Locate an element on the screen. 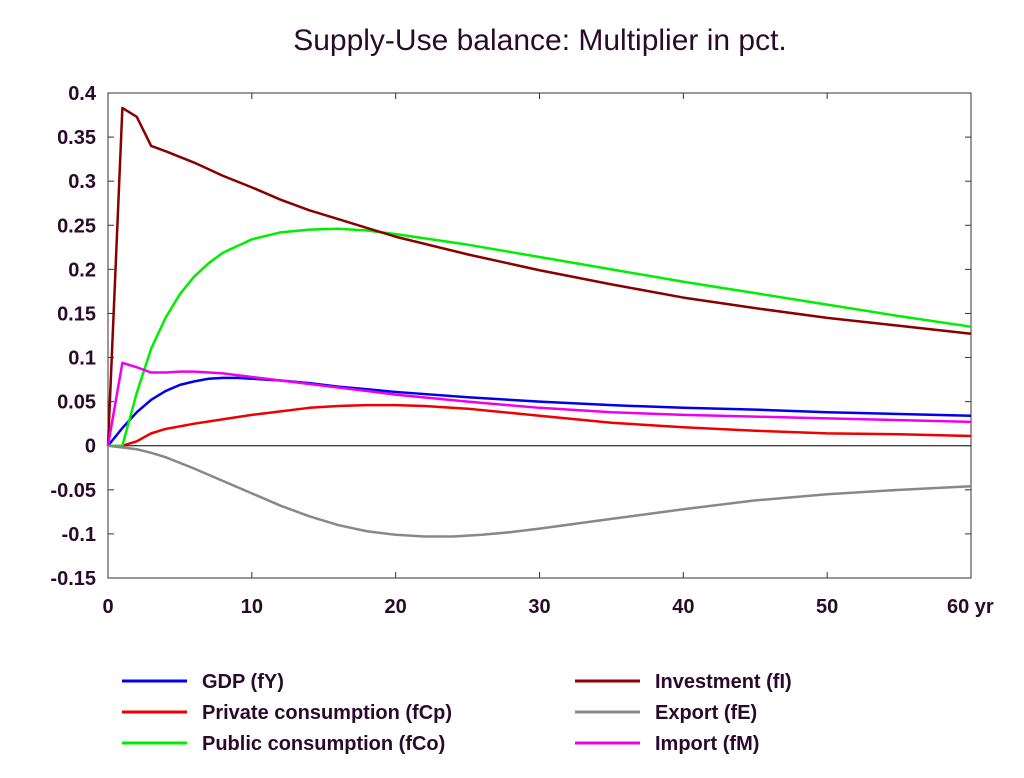 The width and height of the screenshot is (1024, 778). y-tick-label: 0.2 is located at coordinates (82, 270).